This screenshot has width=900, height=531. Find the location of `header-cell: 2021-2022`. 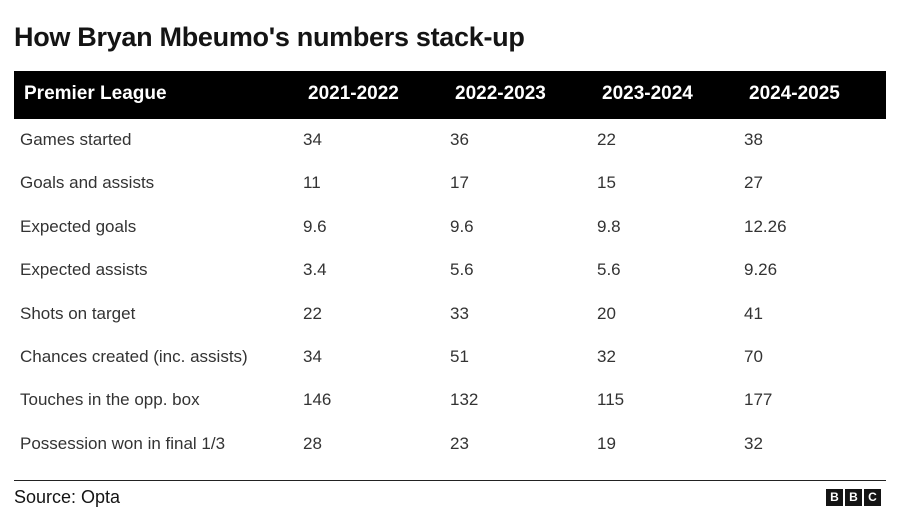

header-cell: 2021-2022 is located at coordinates (353, 93).